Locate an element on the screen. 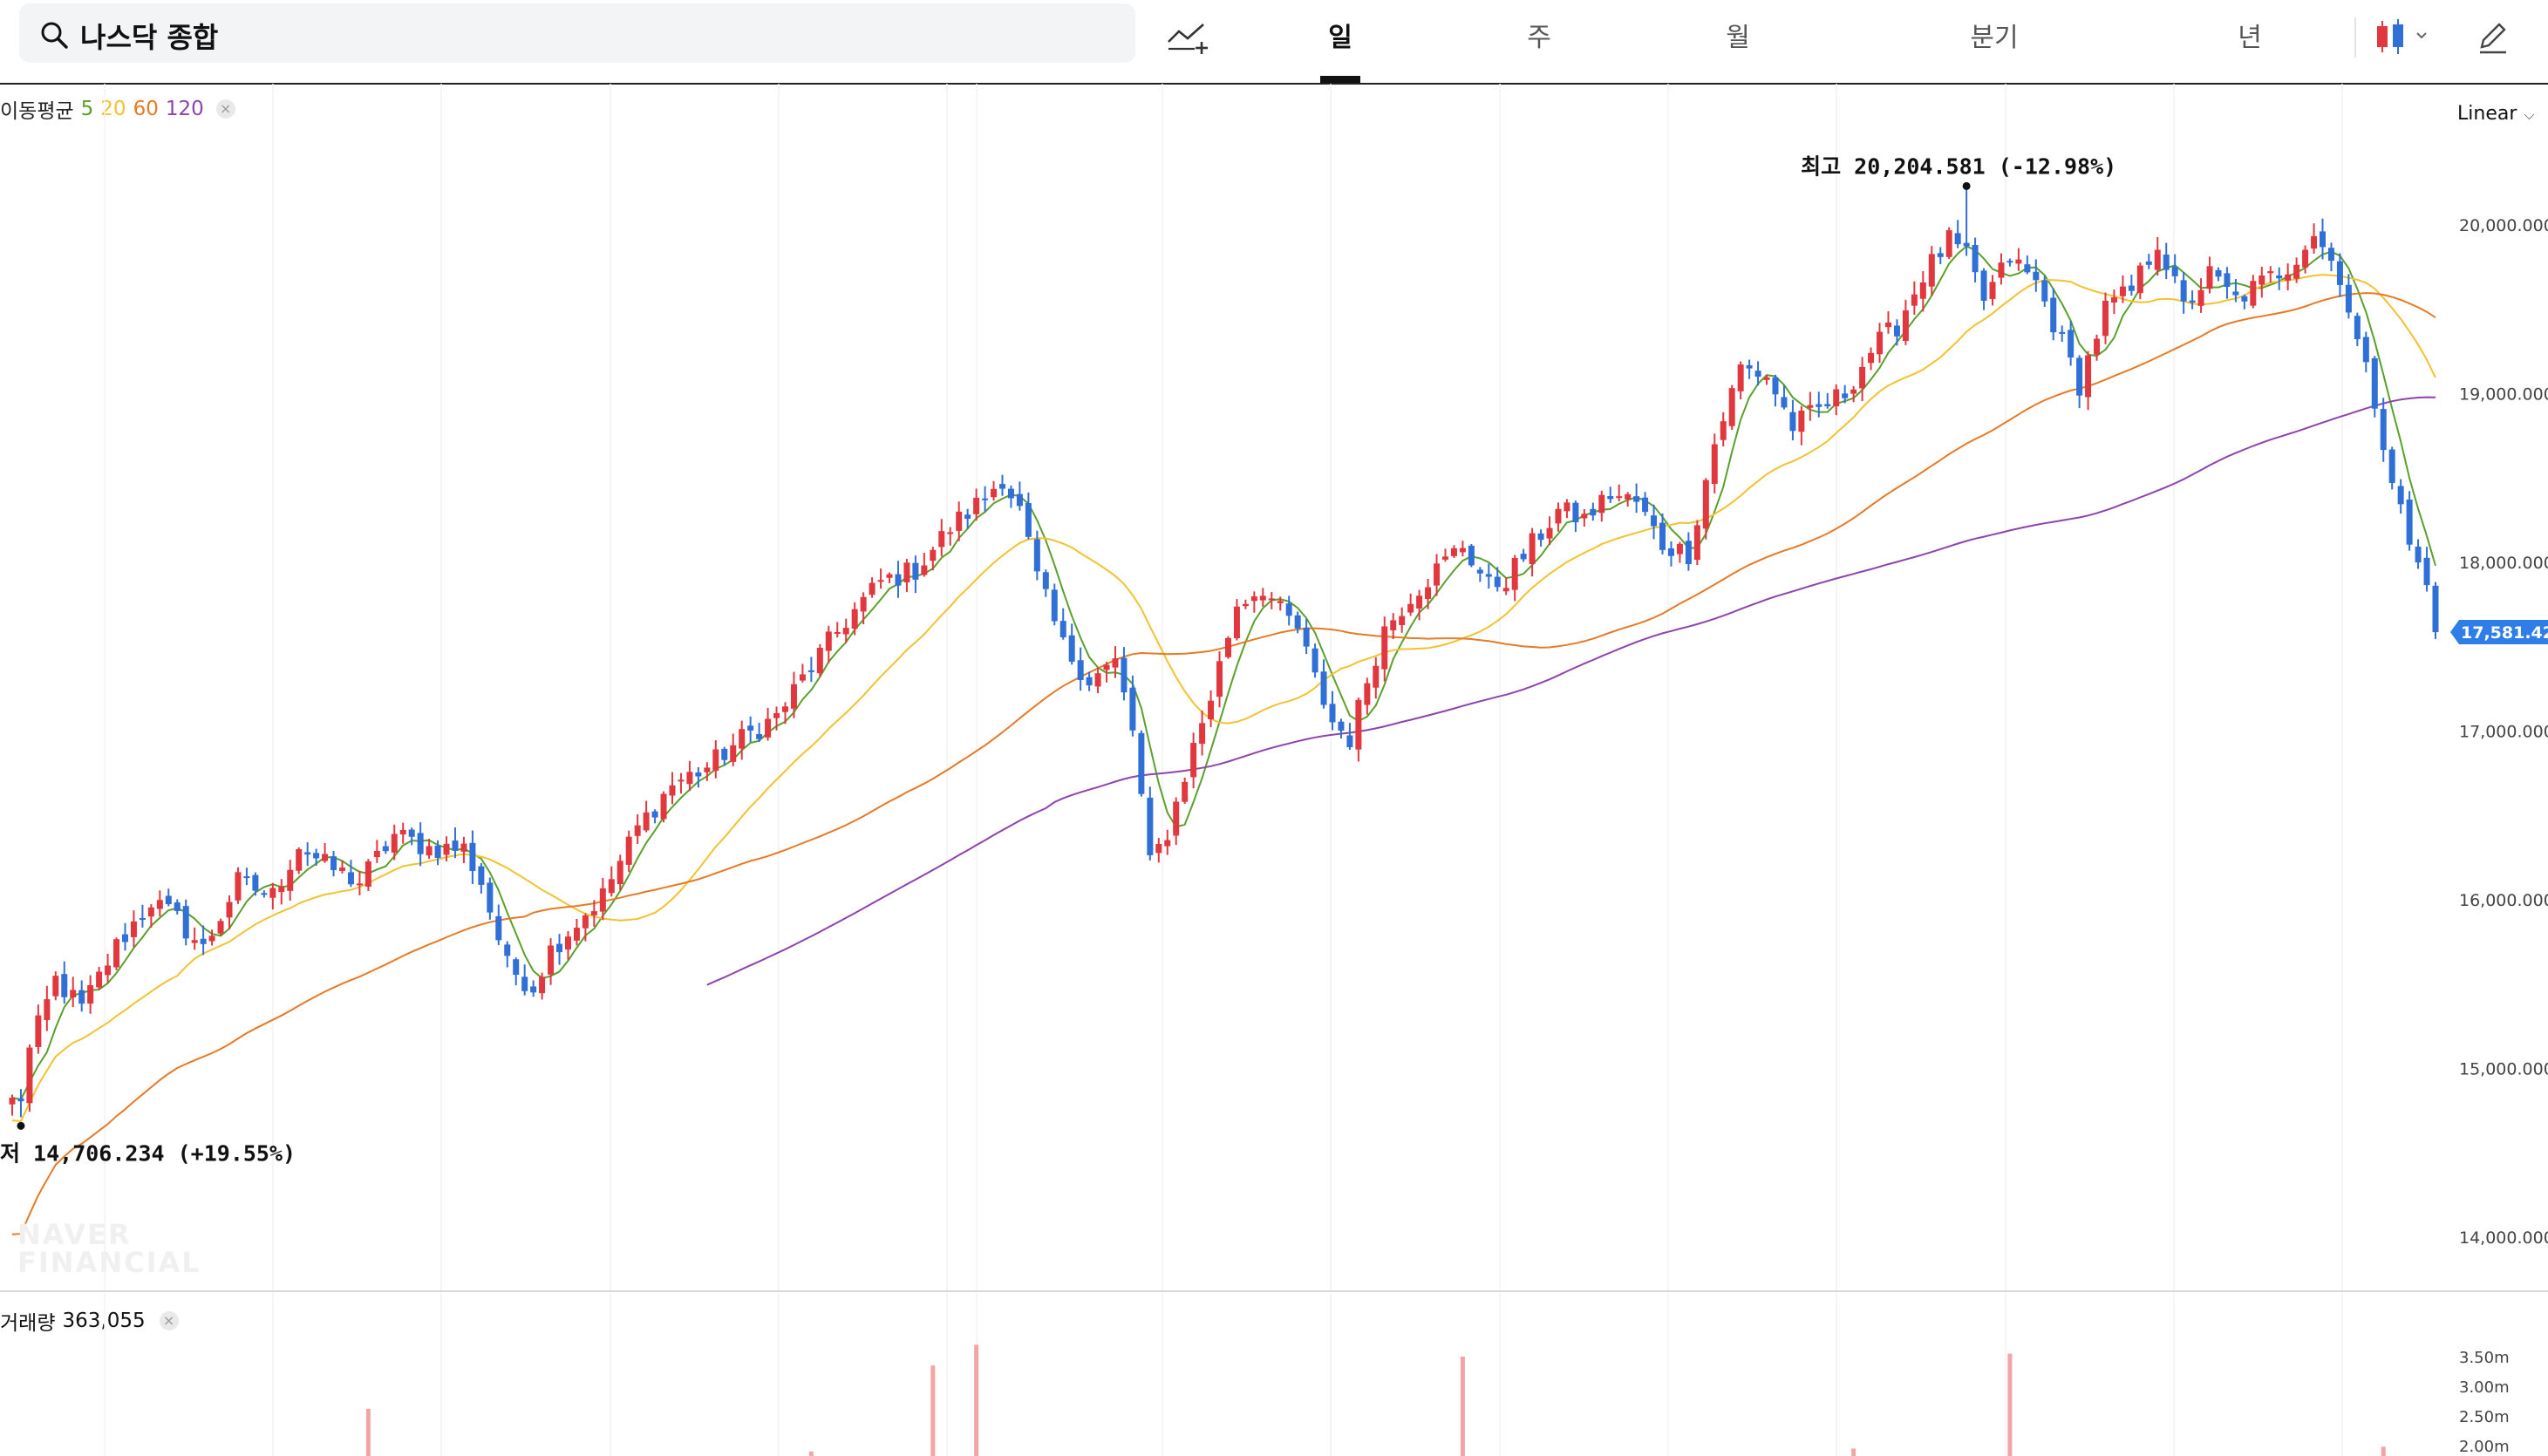  y-tick-label: 14,000.000 is located at coordinates (2503, 1238).